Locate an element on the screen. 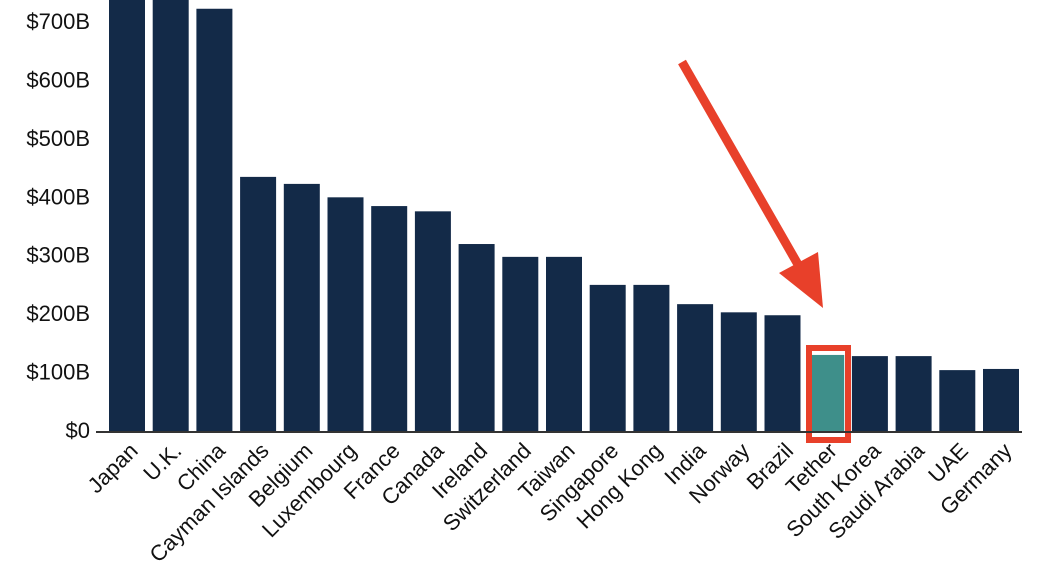 This screenshot has width=1042, height=586. arrow-shaft is located at coordinates (741, 165).